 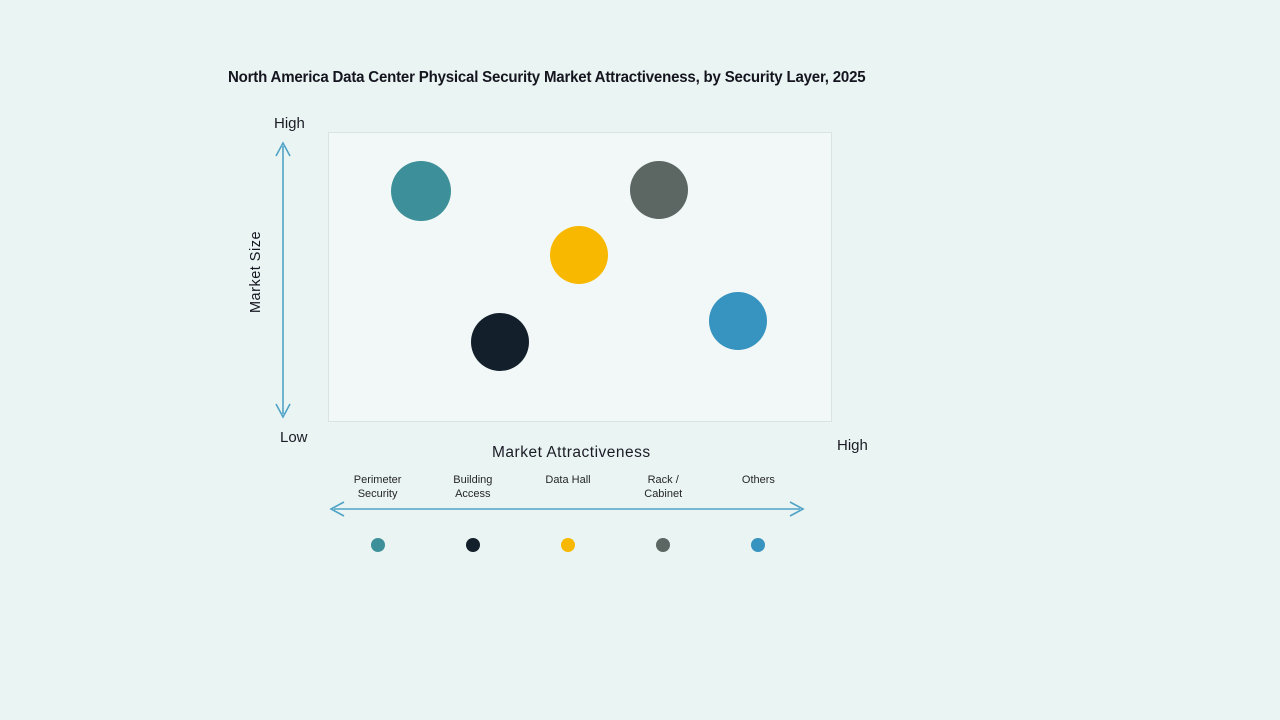 I want to click on bubble-building-access, so click(x=499, y=341).